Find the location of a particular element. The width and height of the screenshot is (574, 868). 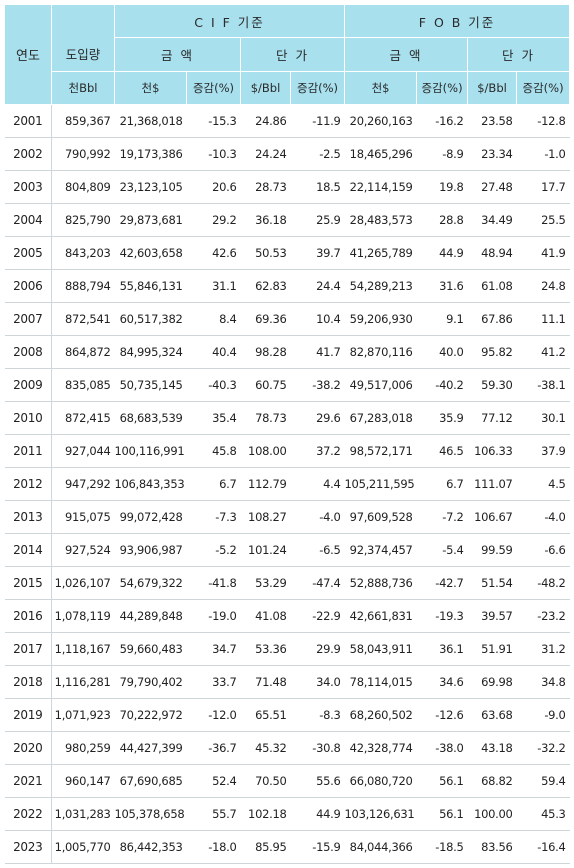

cell-fob-price: 48.94 is located at coordinates (492, 253).